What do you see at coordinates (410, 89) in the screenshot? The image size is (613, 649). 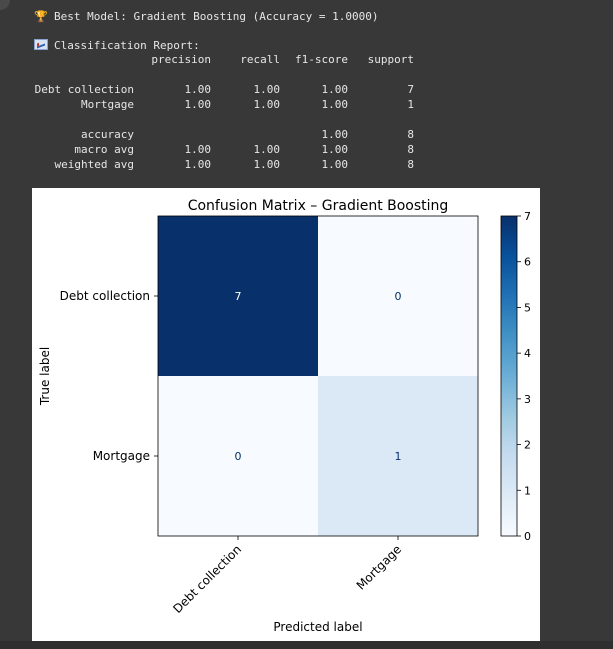 I see `report-cell: 7` at bounding box center [410, 89].